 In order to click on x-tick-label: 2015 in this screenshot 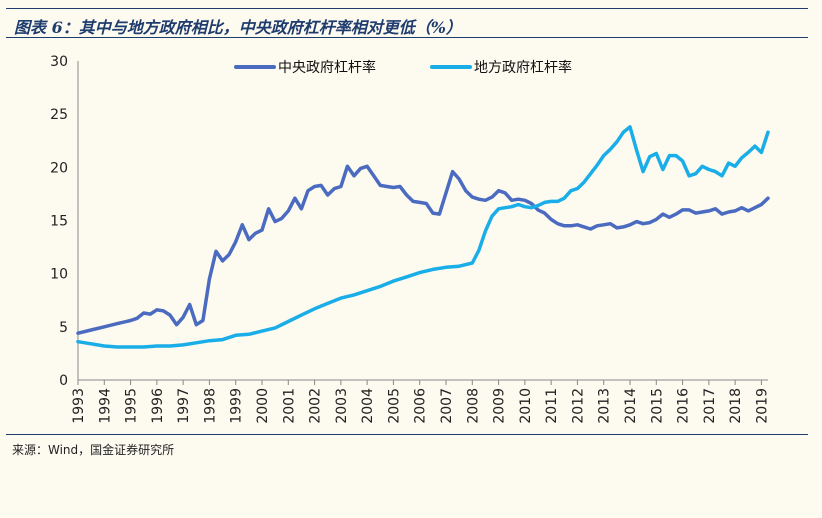, I will do `click(657, 406)`.